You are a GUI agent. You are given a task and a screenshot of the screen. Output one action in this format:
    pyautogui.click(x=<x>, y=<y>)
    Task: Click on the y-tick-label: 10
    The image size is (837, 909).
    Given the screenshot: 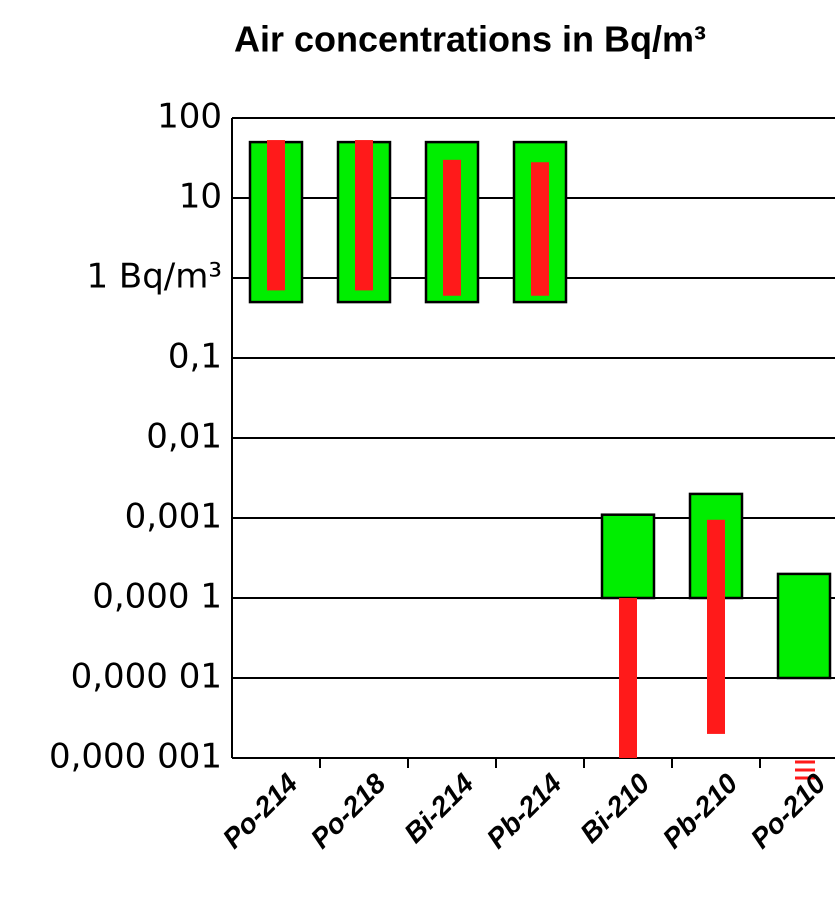 What is the action you would take?
    pyautogui.click(x=200, y=197)
    